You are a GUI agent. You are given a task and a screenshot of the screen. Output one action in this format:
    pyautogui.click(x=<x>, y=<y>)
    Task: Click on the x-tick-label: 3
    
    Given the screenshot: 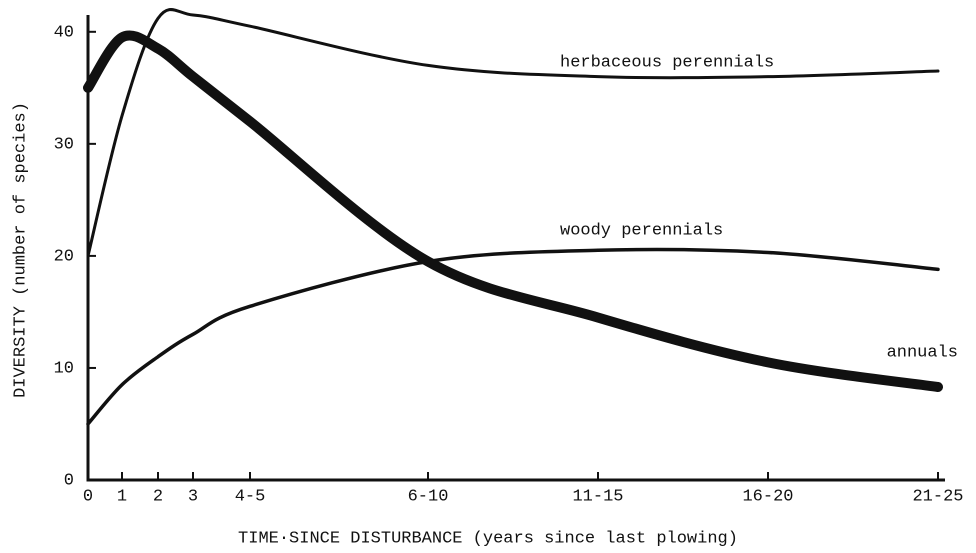 What is the action you would take?
    pyautogui.click(x=193, y=496)
    